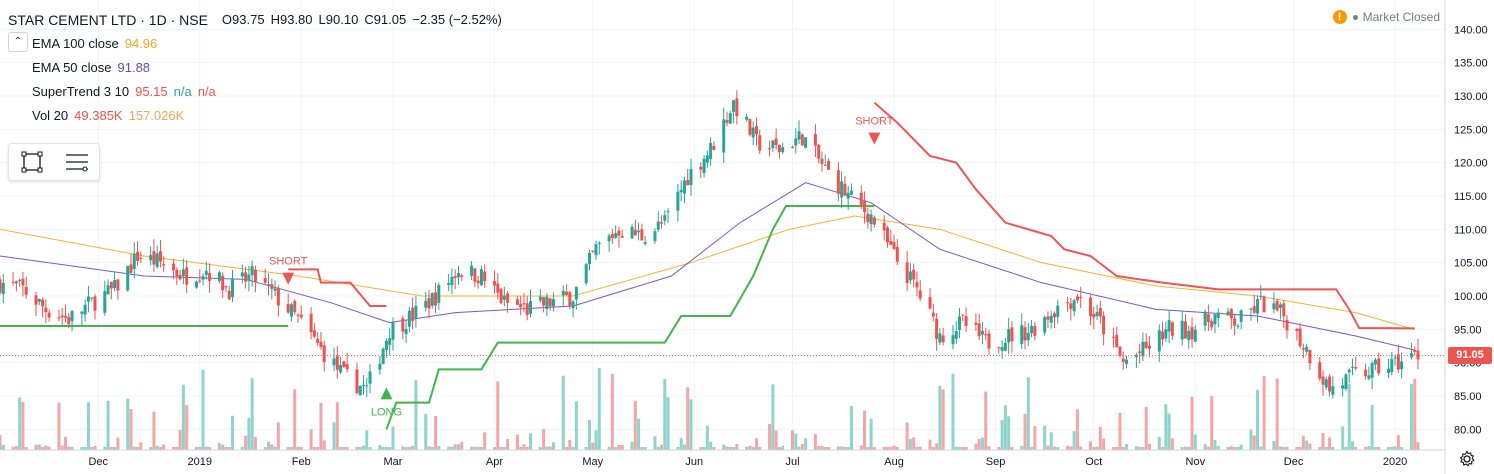 The image size is (1494, 474). What do you see at coordinates (337, 287) in the screenshot?
I see `supertrend-down-segment` at bounding box center [337, 287].